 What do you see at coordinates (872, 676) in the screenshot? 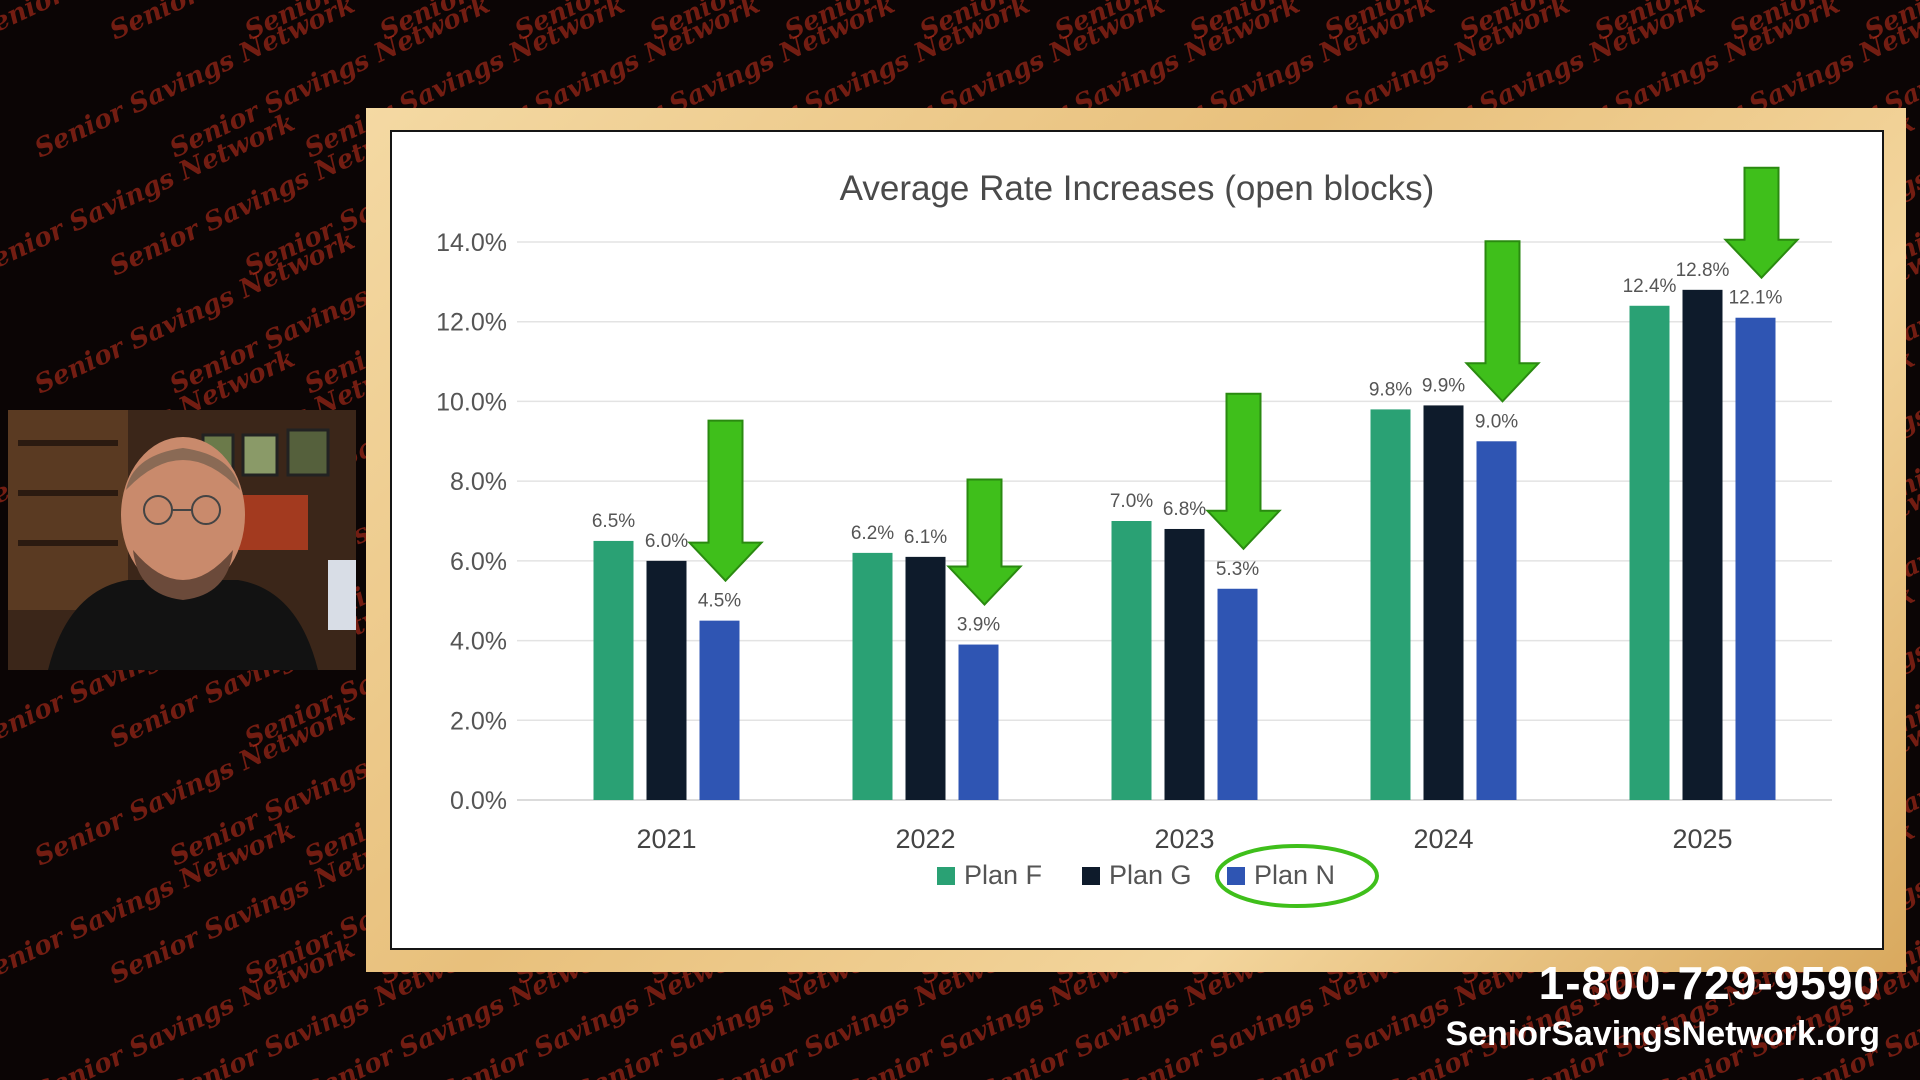
I see `bar-plan-f-2022` at bounding box center [872, 676].